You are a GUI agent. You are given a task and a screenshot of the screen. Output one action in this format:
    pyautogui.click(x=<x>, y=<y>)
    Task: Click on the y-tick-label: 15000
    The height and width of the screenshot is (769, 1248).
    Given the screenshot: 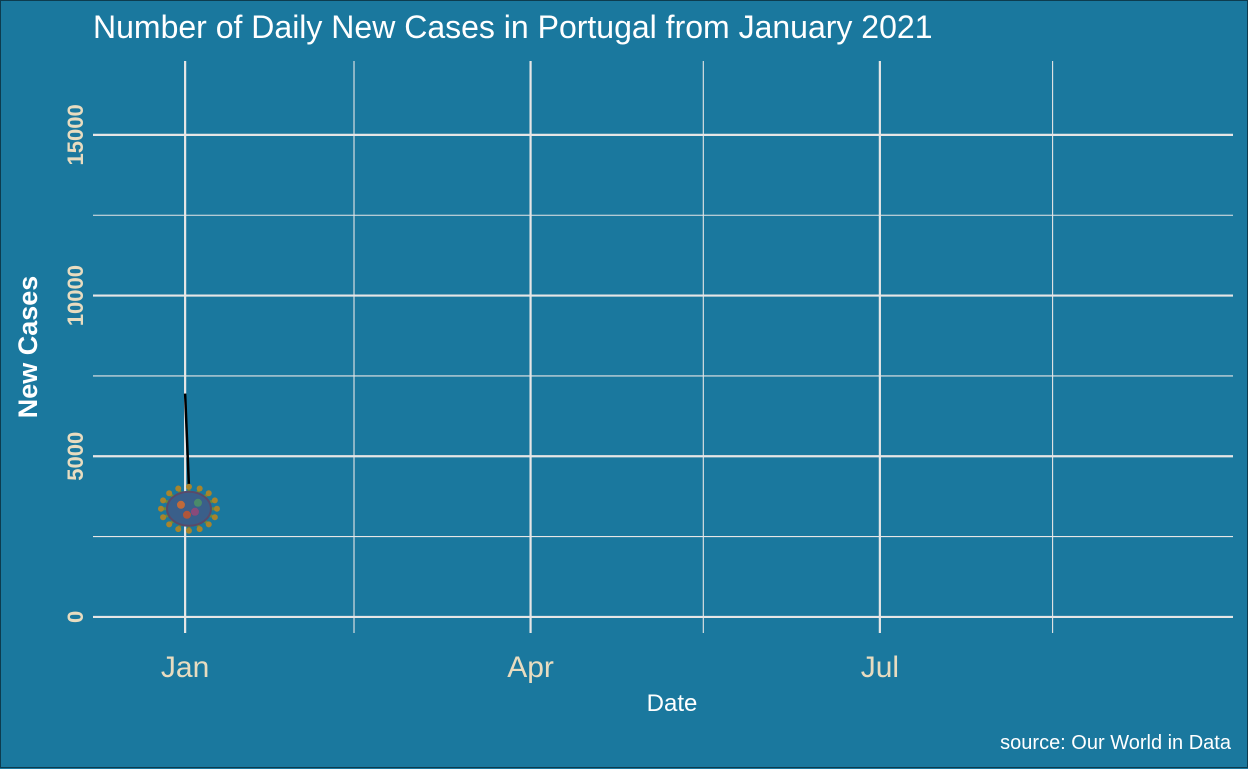 What is the action you would take?
    pyautogui.click(x=75, y=134)
    